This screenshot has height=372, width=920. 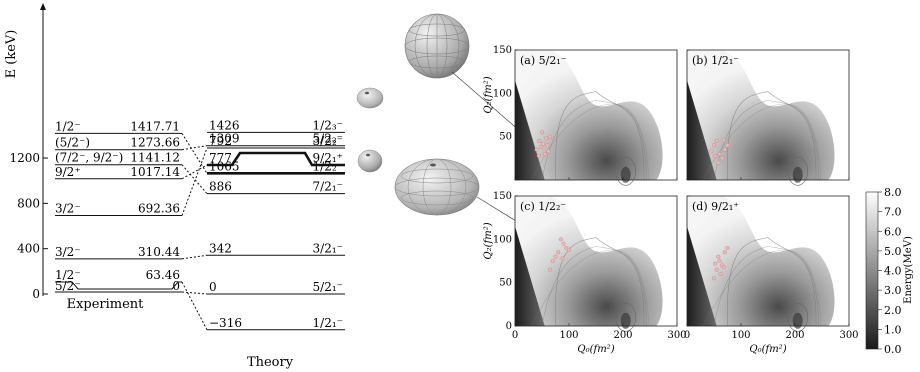 What do you see at coordinates (276, 159) in the screenshot?
I see `theory-level-line` at bounding box center [276, 159].